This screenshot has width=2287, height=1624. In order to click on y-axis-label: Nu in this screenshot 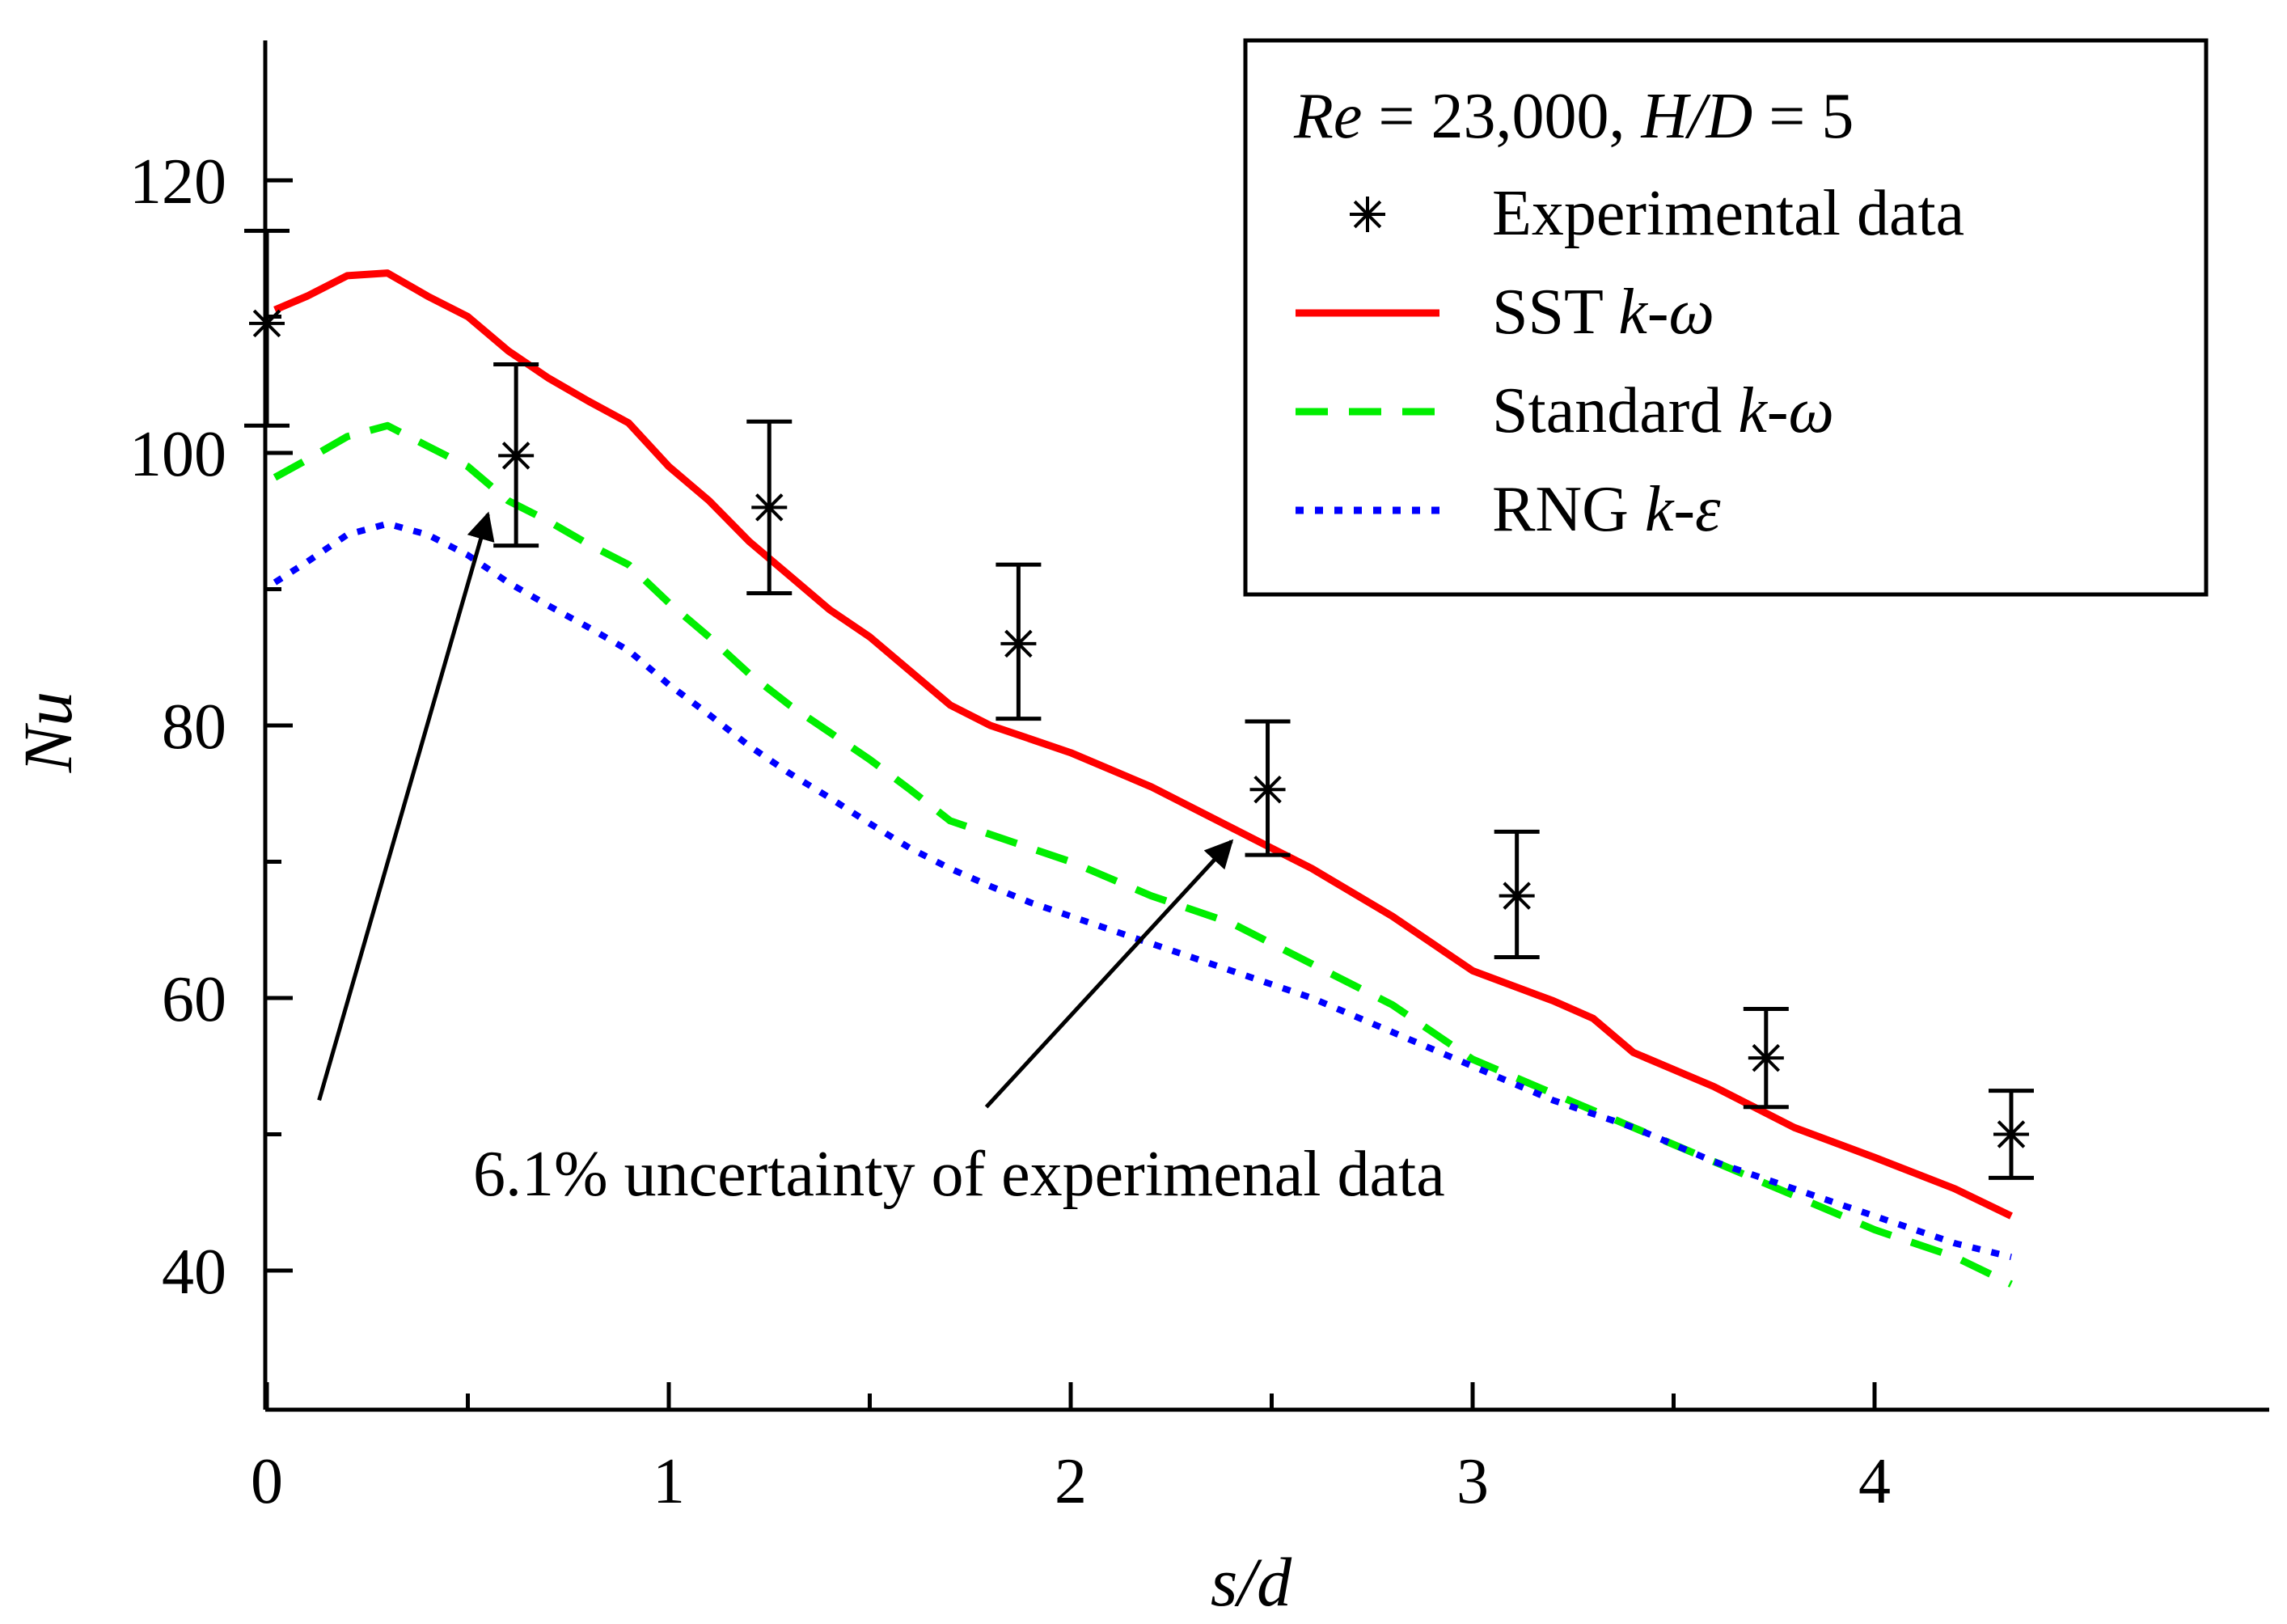, I will do `click(48, 732)`.